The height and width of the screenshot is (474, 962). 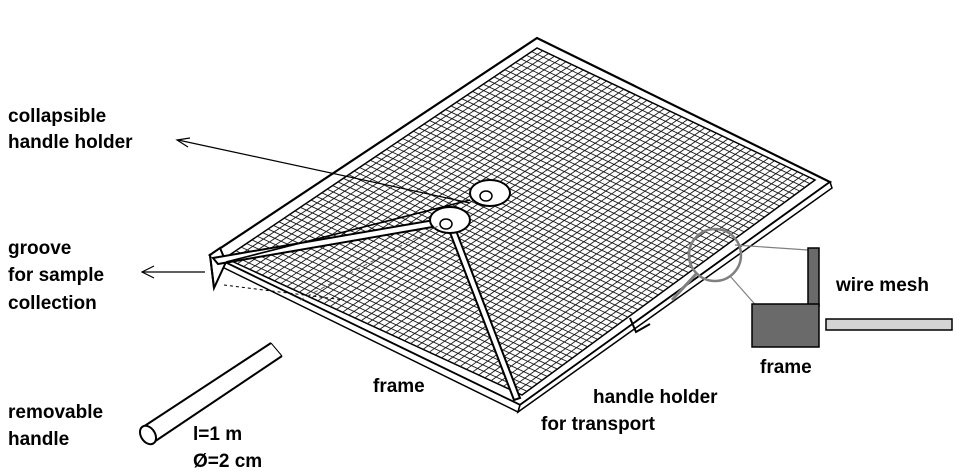 I want to click on label-collapsible-handle-holder: collapsible handle holder, so click(x=70, y=129).